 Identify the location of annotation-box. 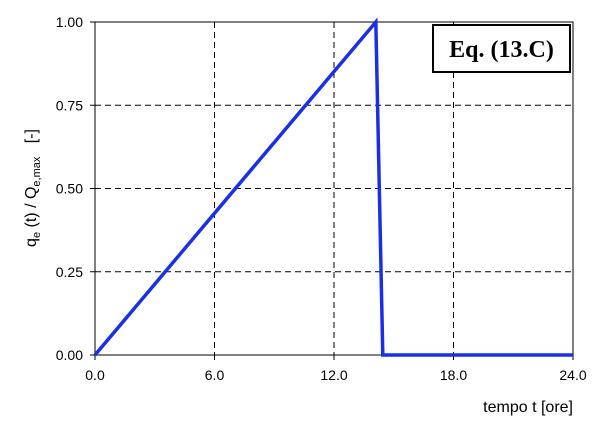
(501, 48).